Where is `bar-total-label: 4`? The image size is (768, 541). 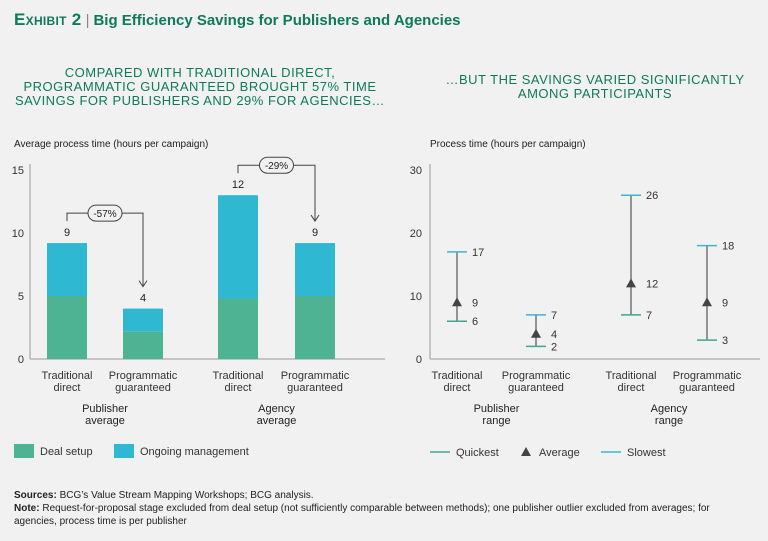
bar-total-label: 4 is located at coordinates (143, 299).